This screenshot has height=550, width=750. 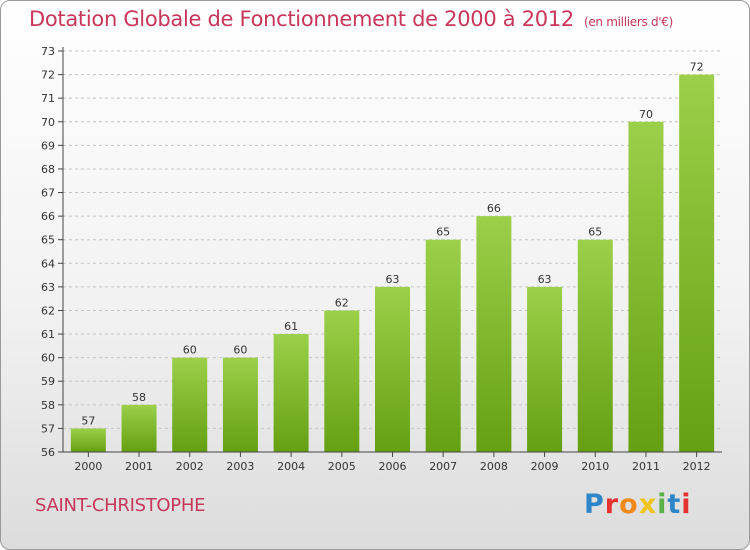 I want to click on y-tick-label: 66, so click(x=48, y=216).